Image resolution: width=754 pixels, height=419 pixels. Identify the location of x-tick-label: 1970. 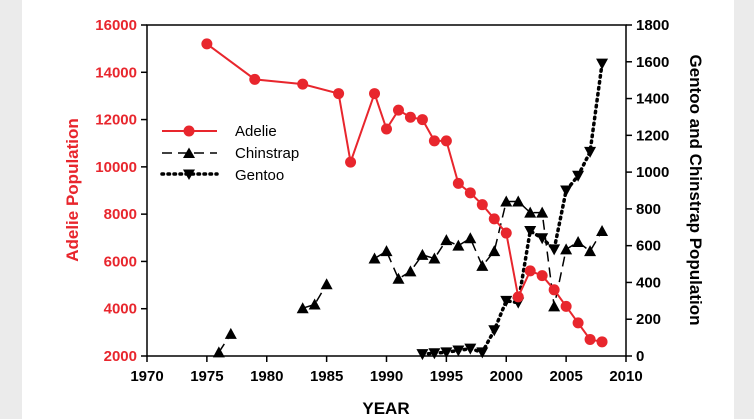
(146, 376).